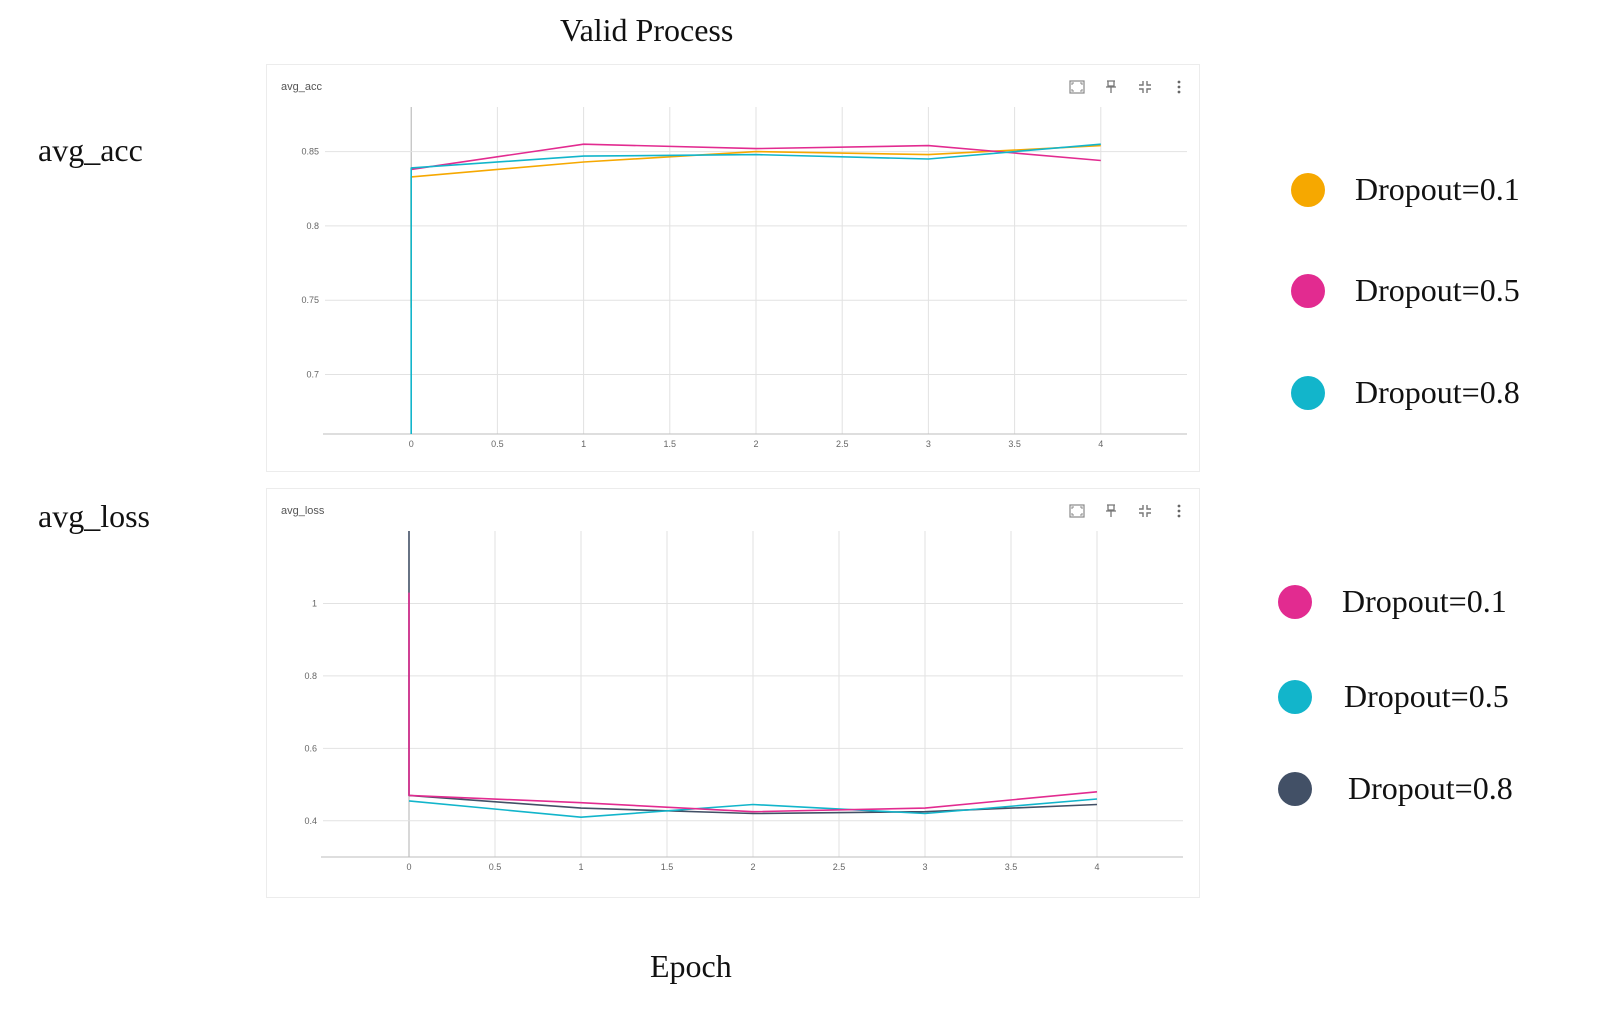 Image resolution: width=1608 pixels, height=1015 pixels. Describe the element at coordinates (314, 603) in the screenshot. I see `y-tick-label: 1` at that location.